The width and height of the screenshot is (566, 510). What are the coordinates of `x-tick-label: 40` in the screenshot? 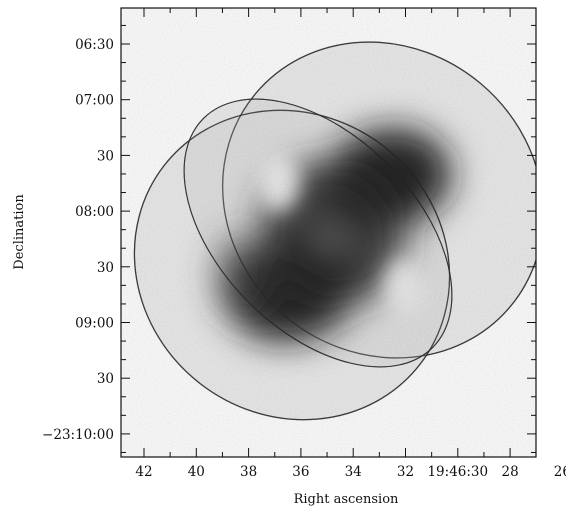 It's located at (196, 472).